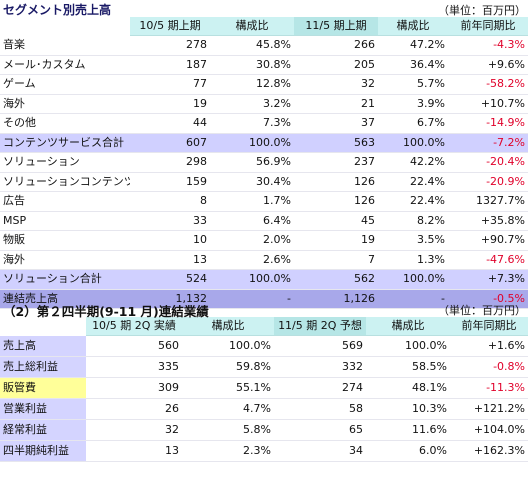 This screenshot has height=481, width=528. What do you see at coordinates (65, 299) in the screenshot?
I see `row-label: 連結売上高` at bounding box center [65, 299].